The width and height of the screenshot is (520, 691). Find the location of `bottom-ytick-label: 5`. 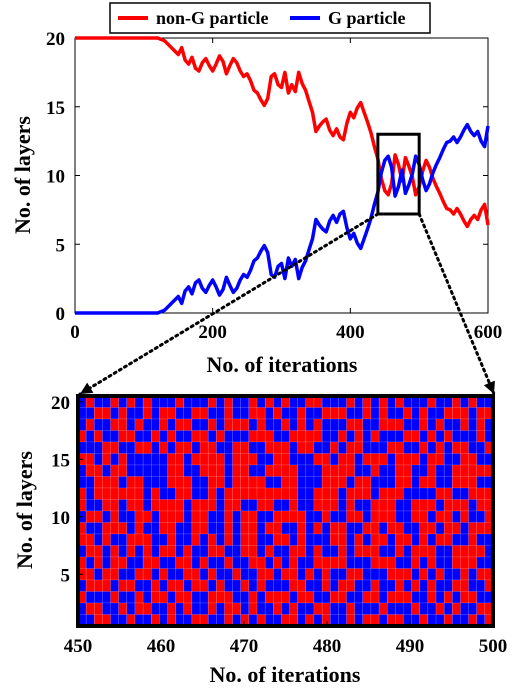

bottom-ytick-label: 5 is located at coordinates (66, 575).